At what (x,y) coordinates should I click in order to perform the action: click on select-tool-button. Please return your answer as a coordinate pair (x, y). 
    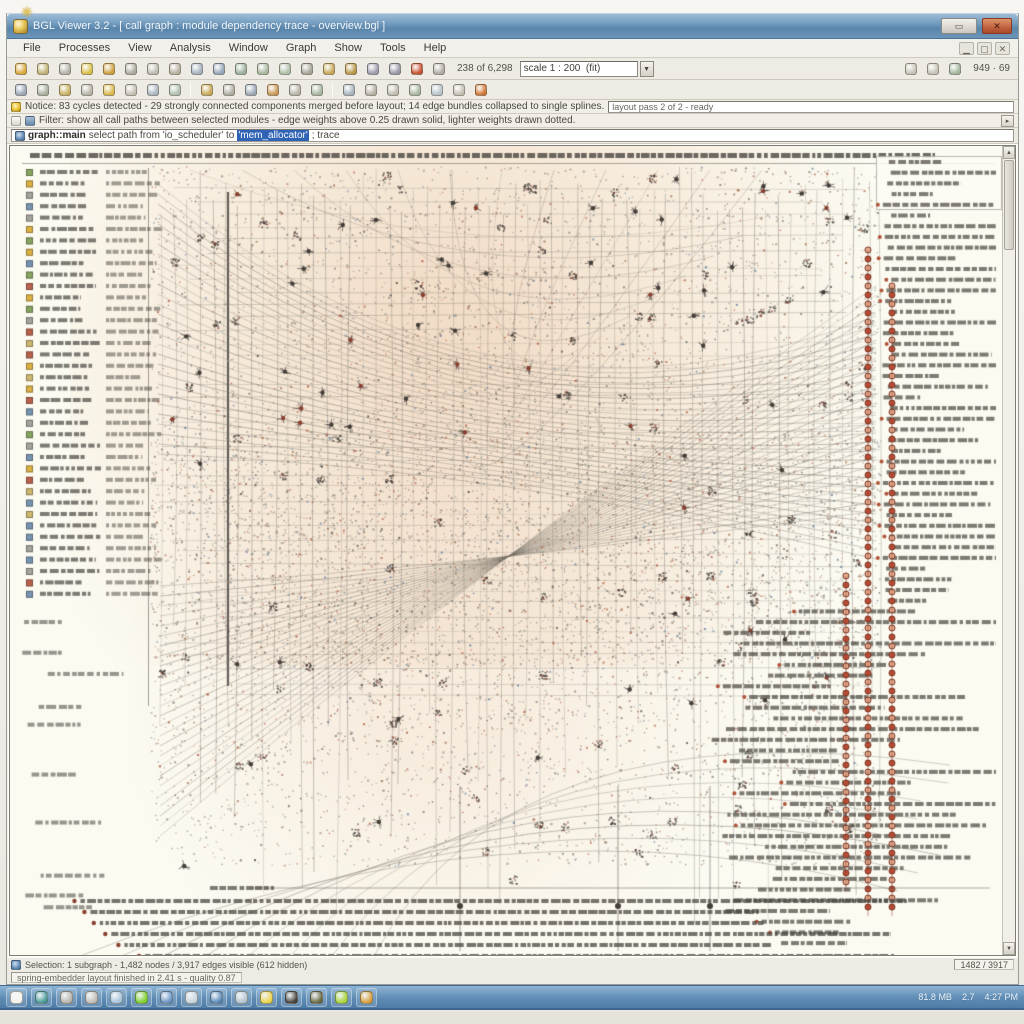
    Looking at the image, I should click on (20, 89).